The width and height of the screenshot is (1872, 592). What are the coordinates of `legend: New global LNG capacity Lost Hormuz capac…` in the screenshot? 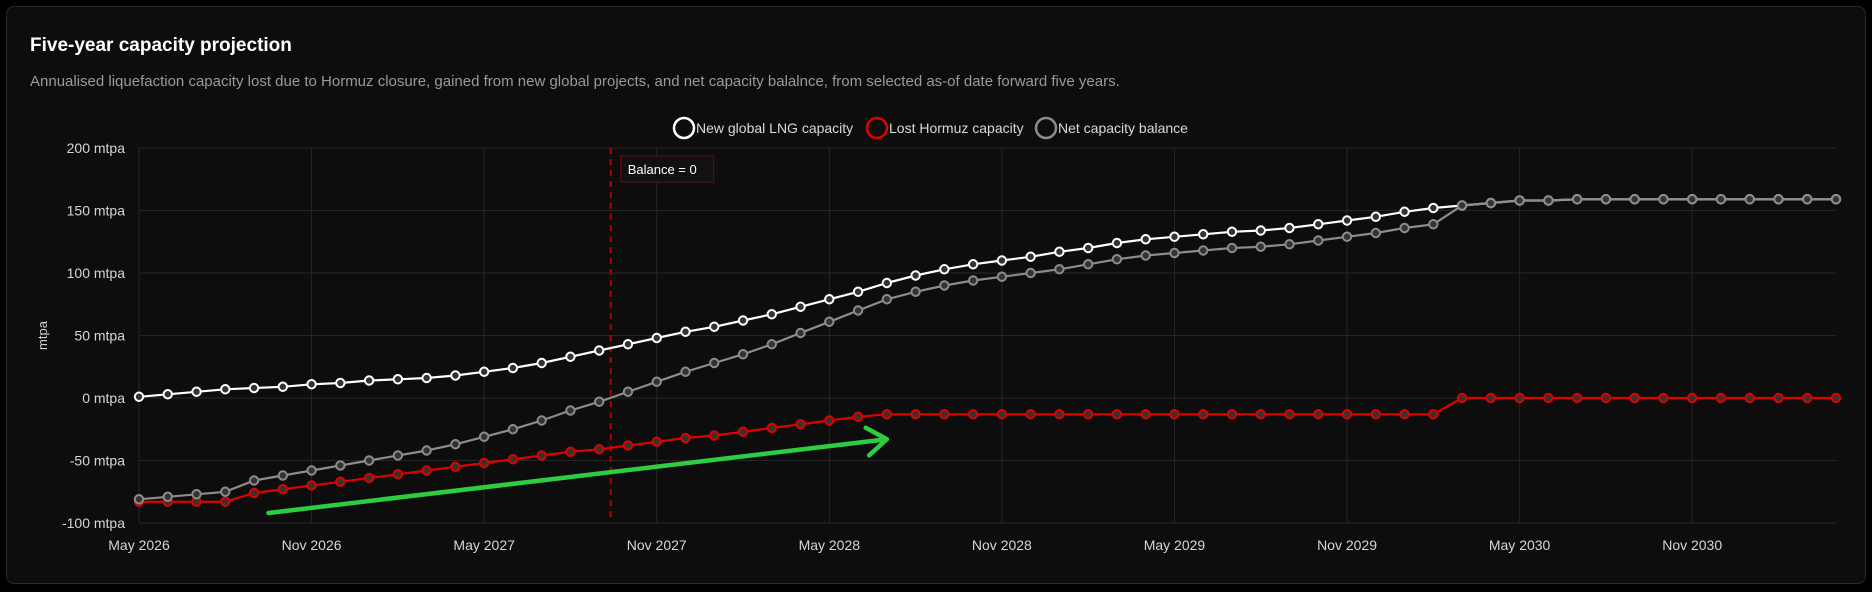 It's located at (930, 128).